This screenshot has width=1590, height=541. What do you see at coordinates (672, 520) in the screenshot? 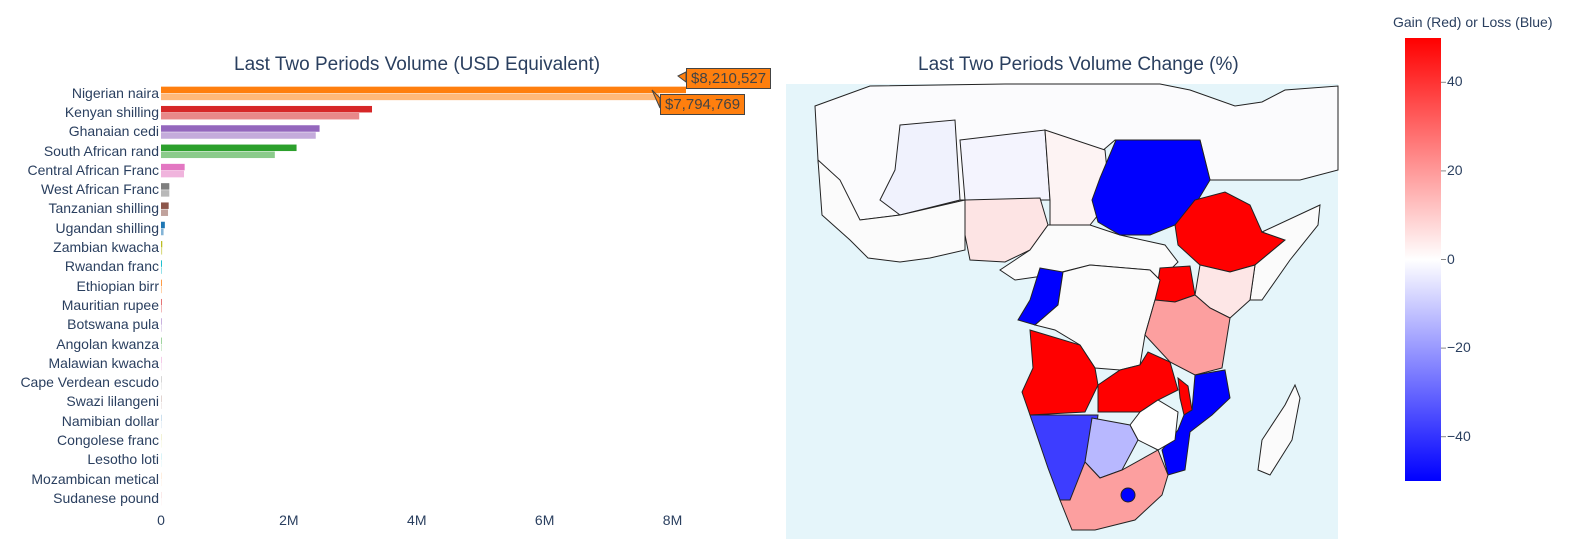
I see `x-tick-label: 8M` at bounding box center [672, 520].